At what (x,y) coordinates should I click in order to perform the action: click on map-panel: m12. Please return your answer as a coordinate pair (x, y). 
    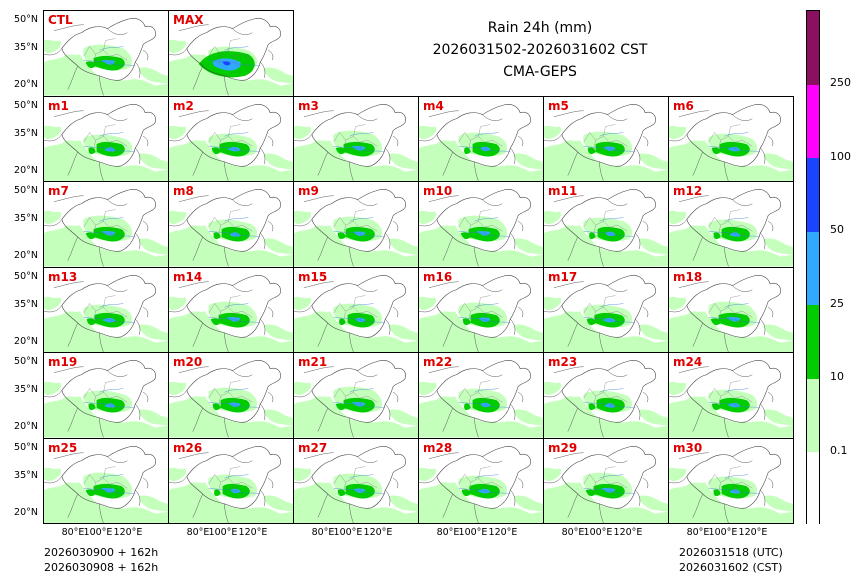
    Looking at the image, I should click on (731, 224).